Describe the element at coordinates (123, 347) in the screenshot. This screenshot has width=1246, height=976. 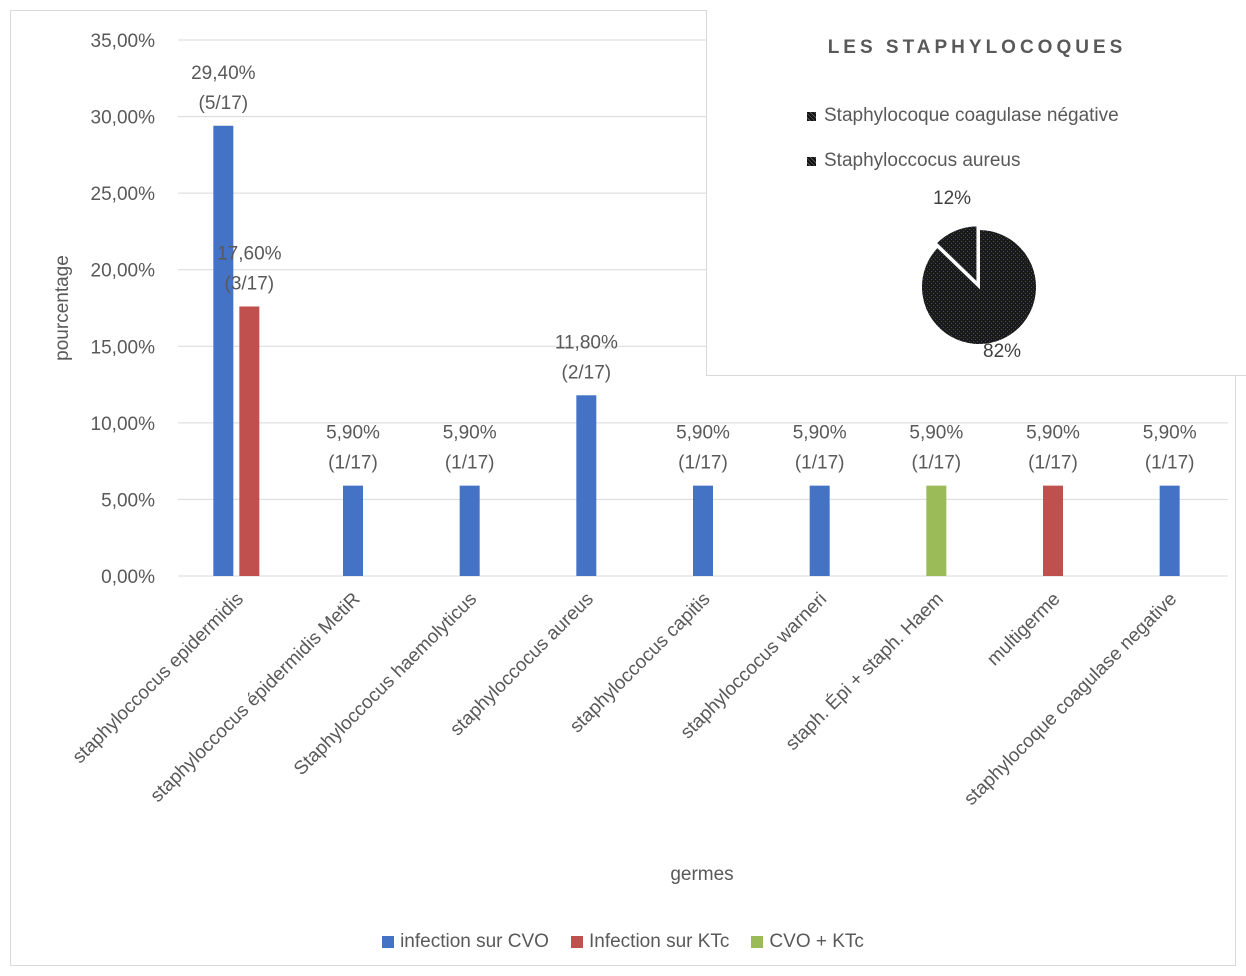
I see `y-tick-label: 15,00%` at that location.